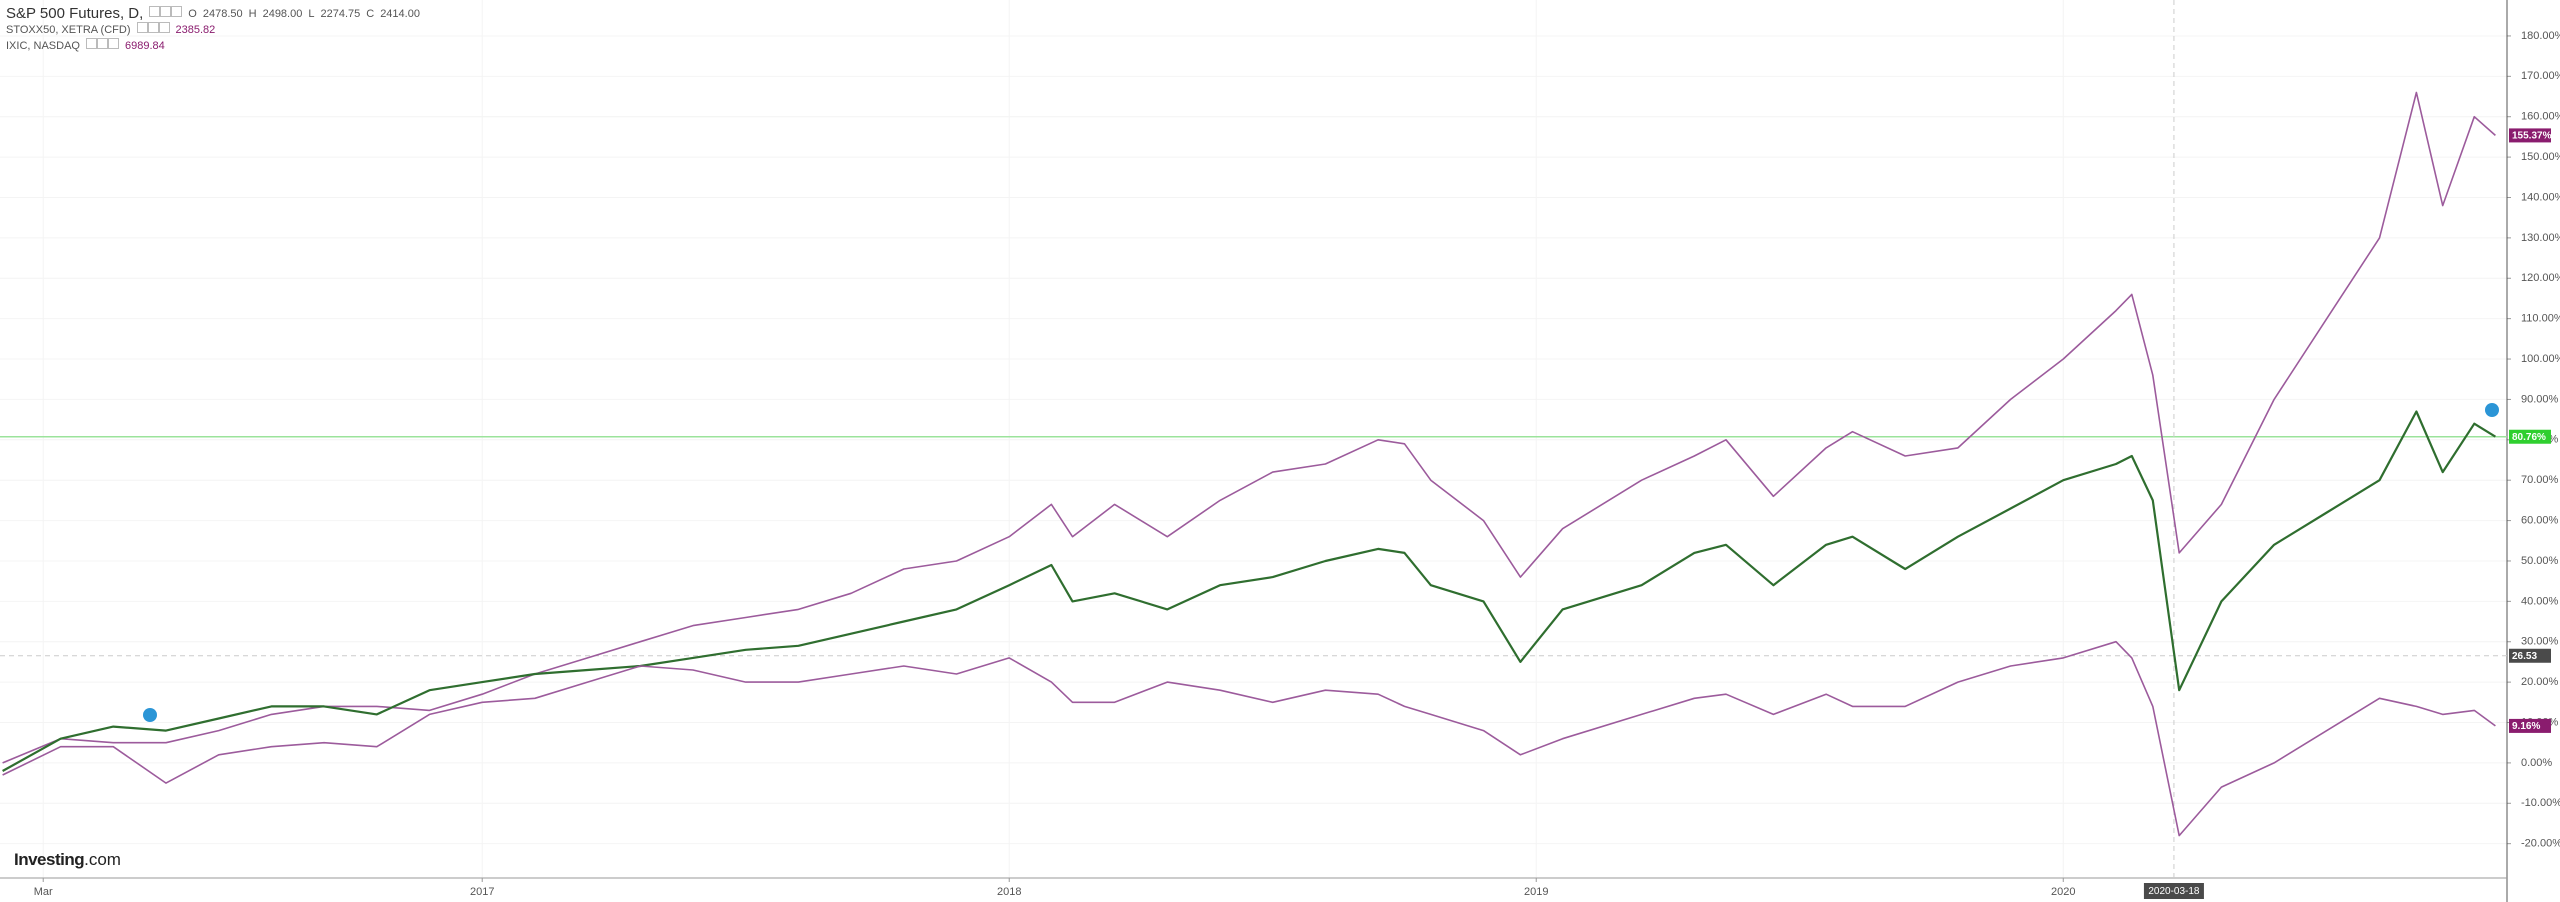  Describe the element at coordinates (2063, 892) in the screenshot. I see `x-tick-label: 2020` at that location.